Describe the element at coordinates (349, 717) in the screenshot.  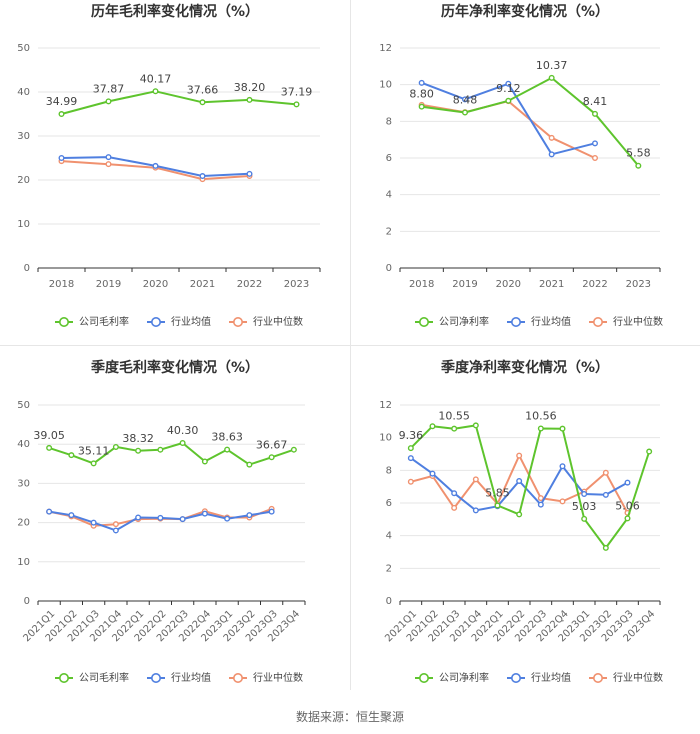
I see `data-source-note: 数据来源：恒生聚源` at that location.